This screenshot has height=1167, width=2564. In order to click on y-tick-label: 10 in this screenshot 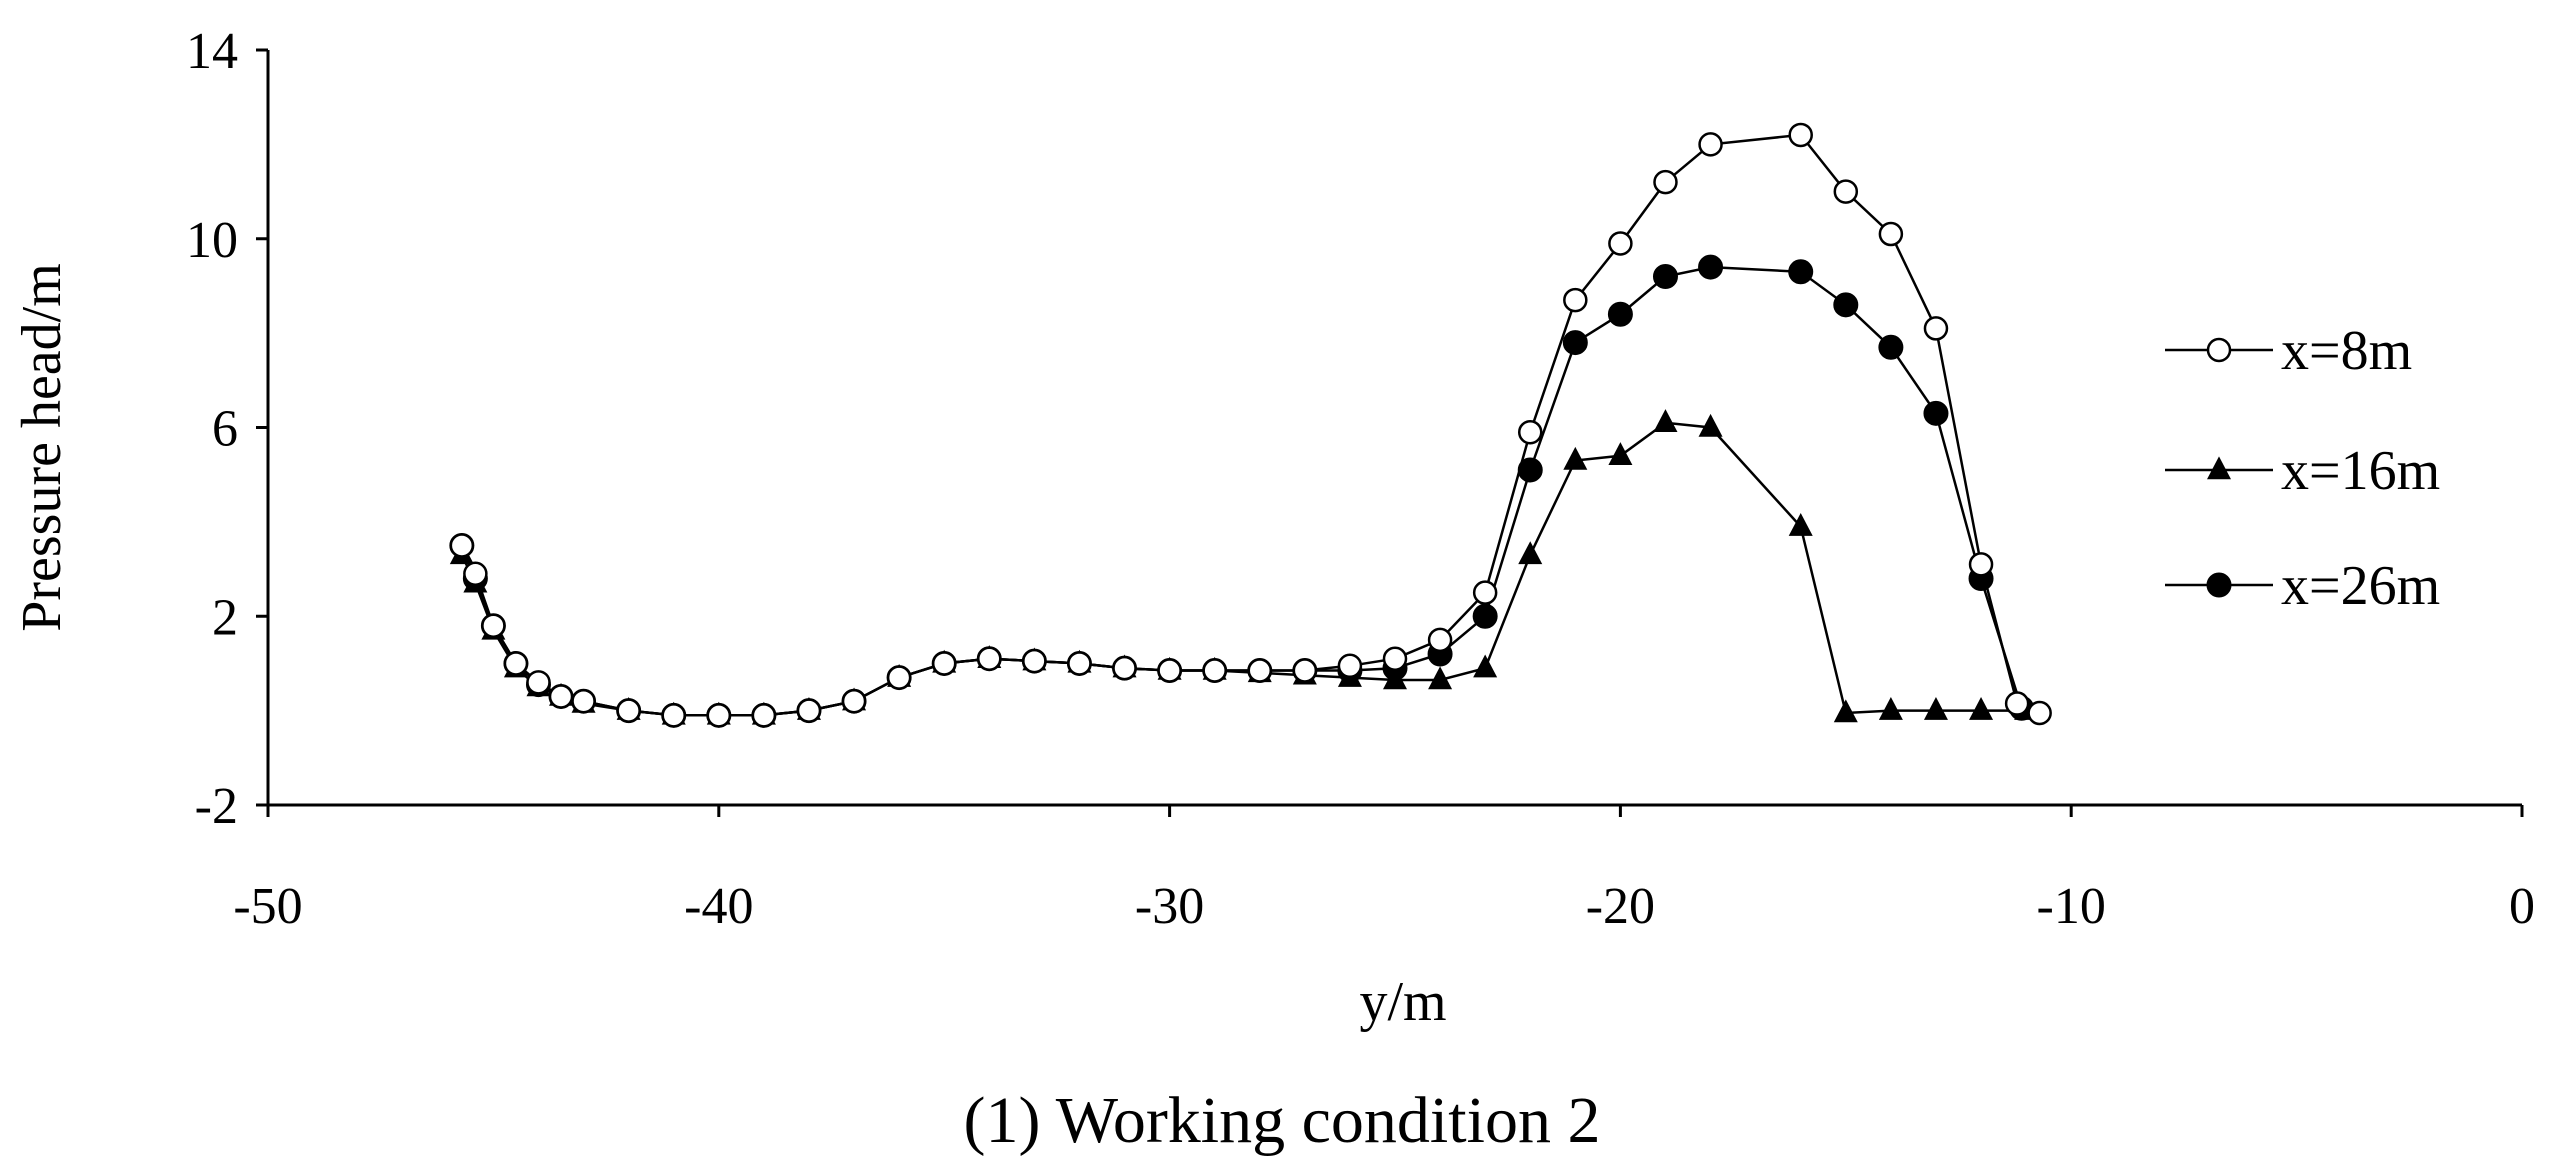, I will do `click(212, 240)`.